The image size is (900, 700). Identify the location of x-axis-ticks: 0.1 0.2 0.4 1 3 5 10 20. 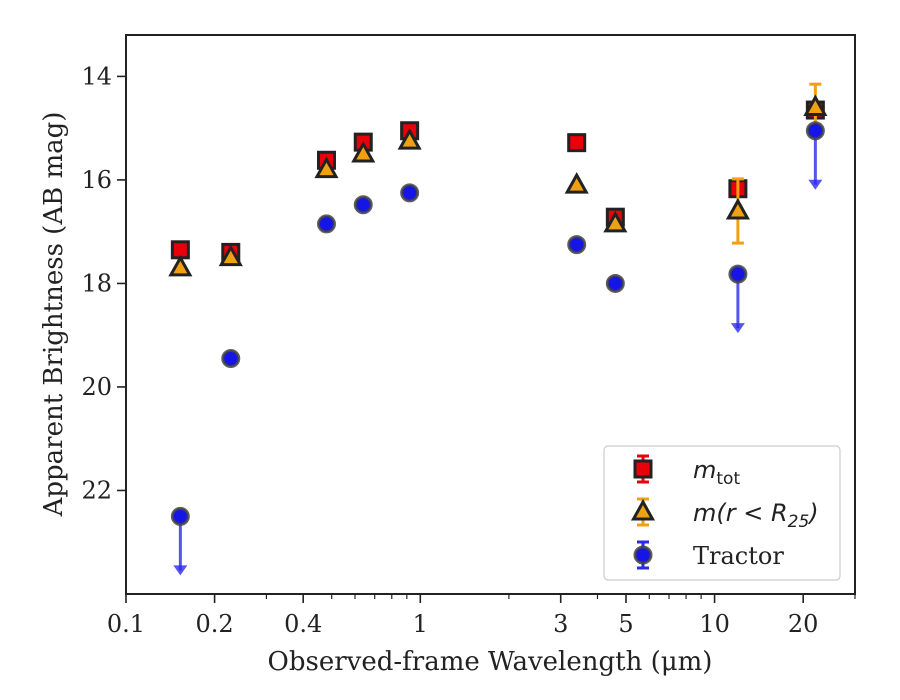
(481, 616).